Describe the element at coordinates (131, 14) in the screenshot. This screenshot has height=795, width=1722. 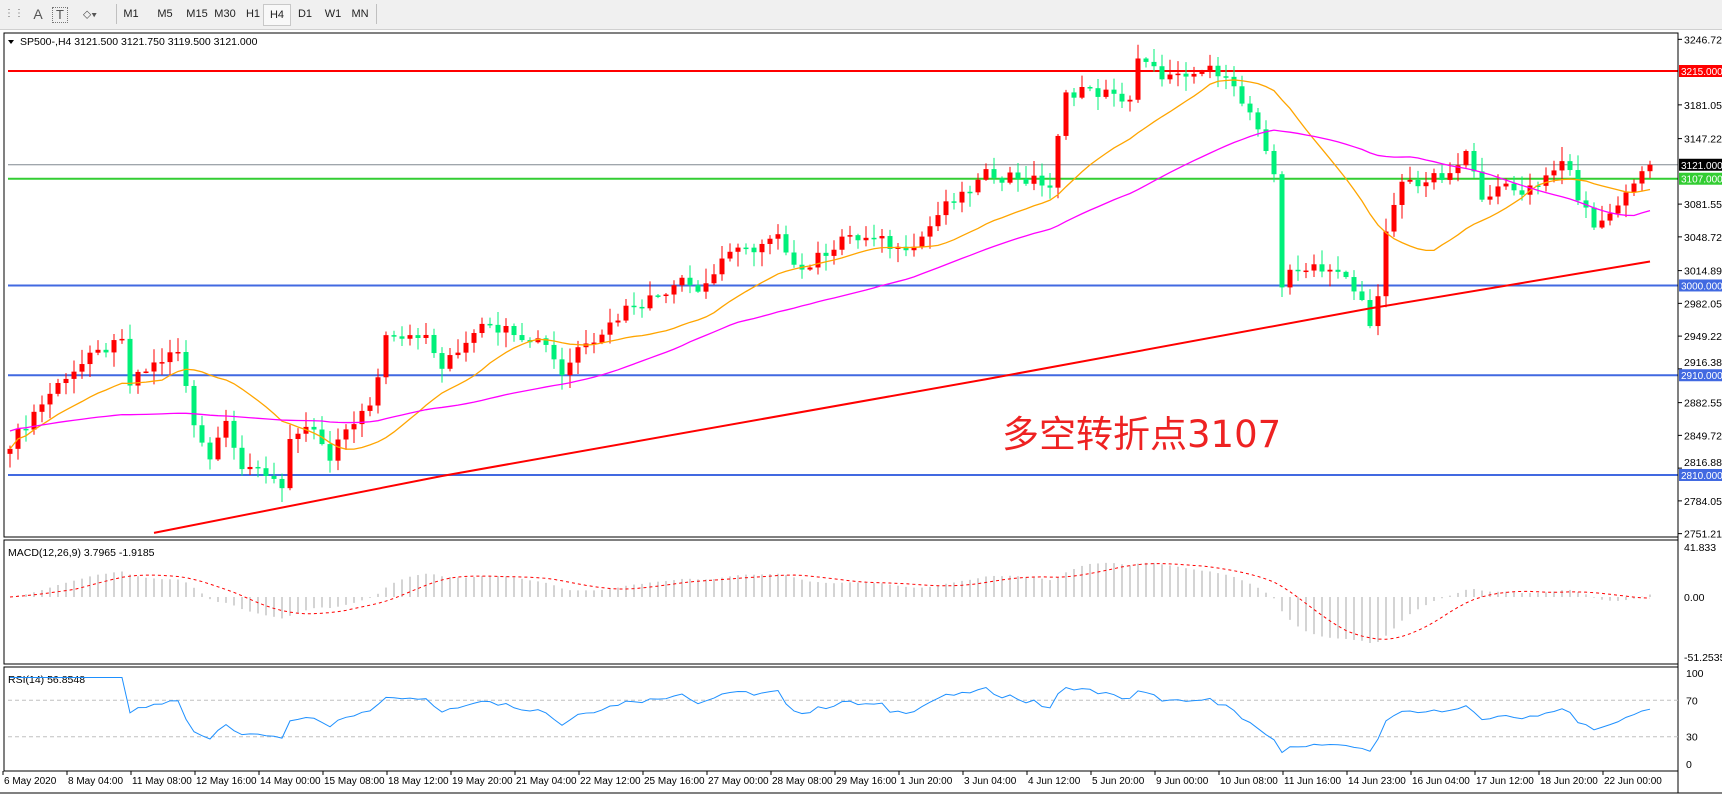
I see `timeframe-m1-button: M1` at that location.